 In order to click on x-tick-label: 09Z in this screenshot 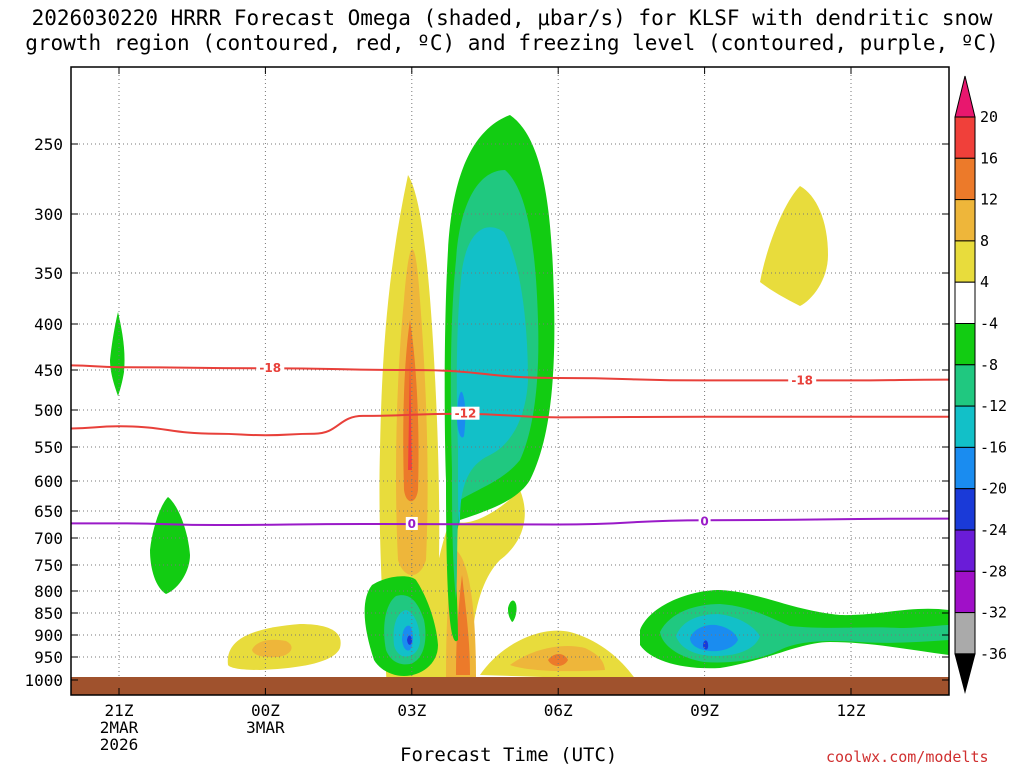, I will do `click(704, 710)`.